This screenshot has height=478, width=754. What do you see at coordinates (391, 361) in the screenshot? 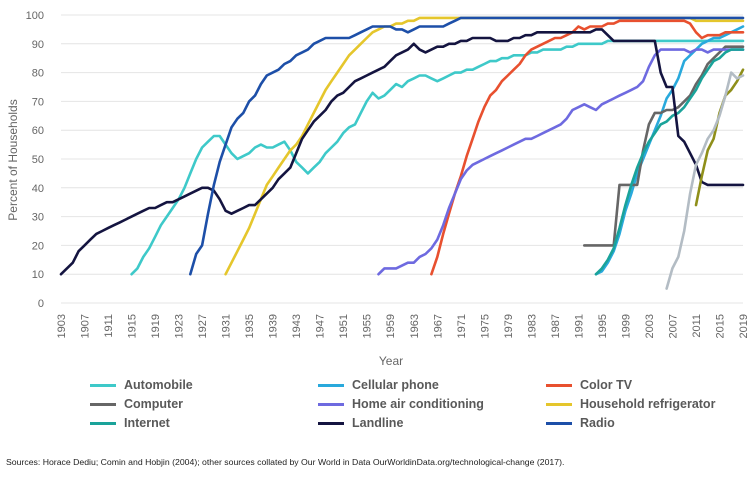
I see `x-axis-label: Year` at bounding box center [391, 361].